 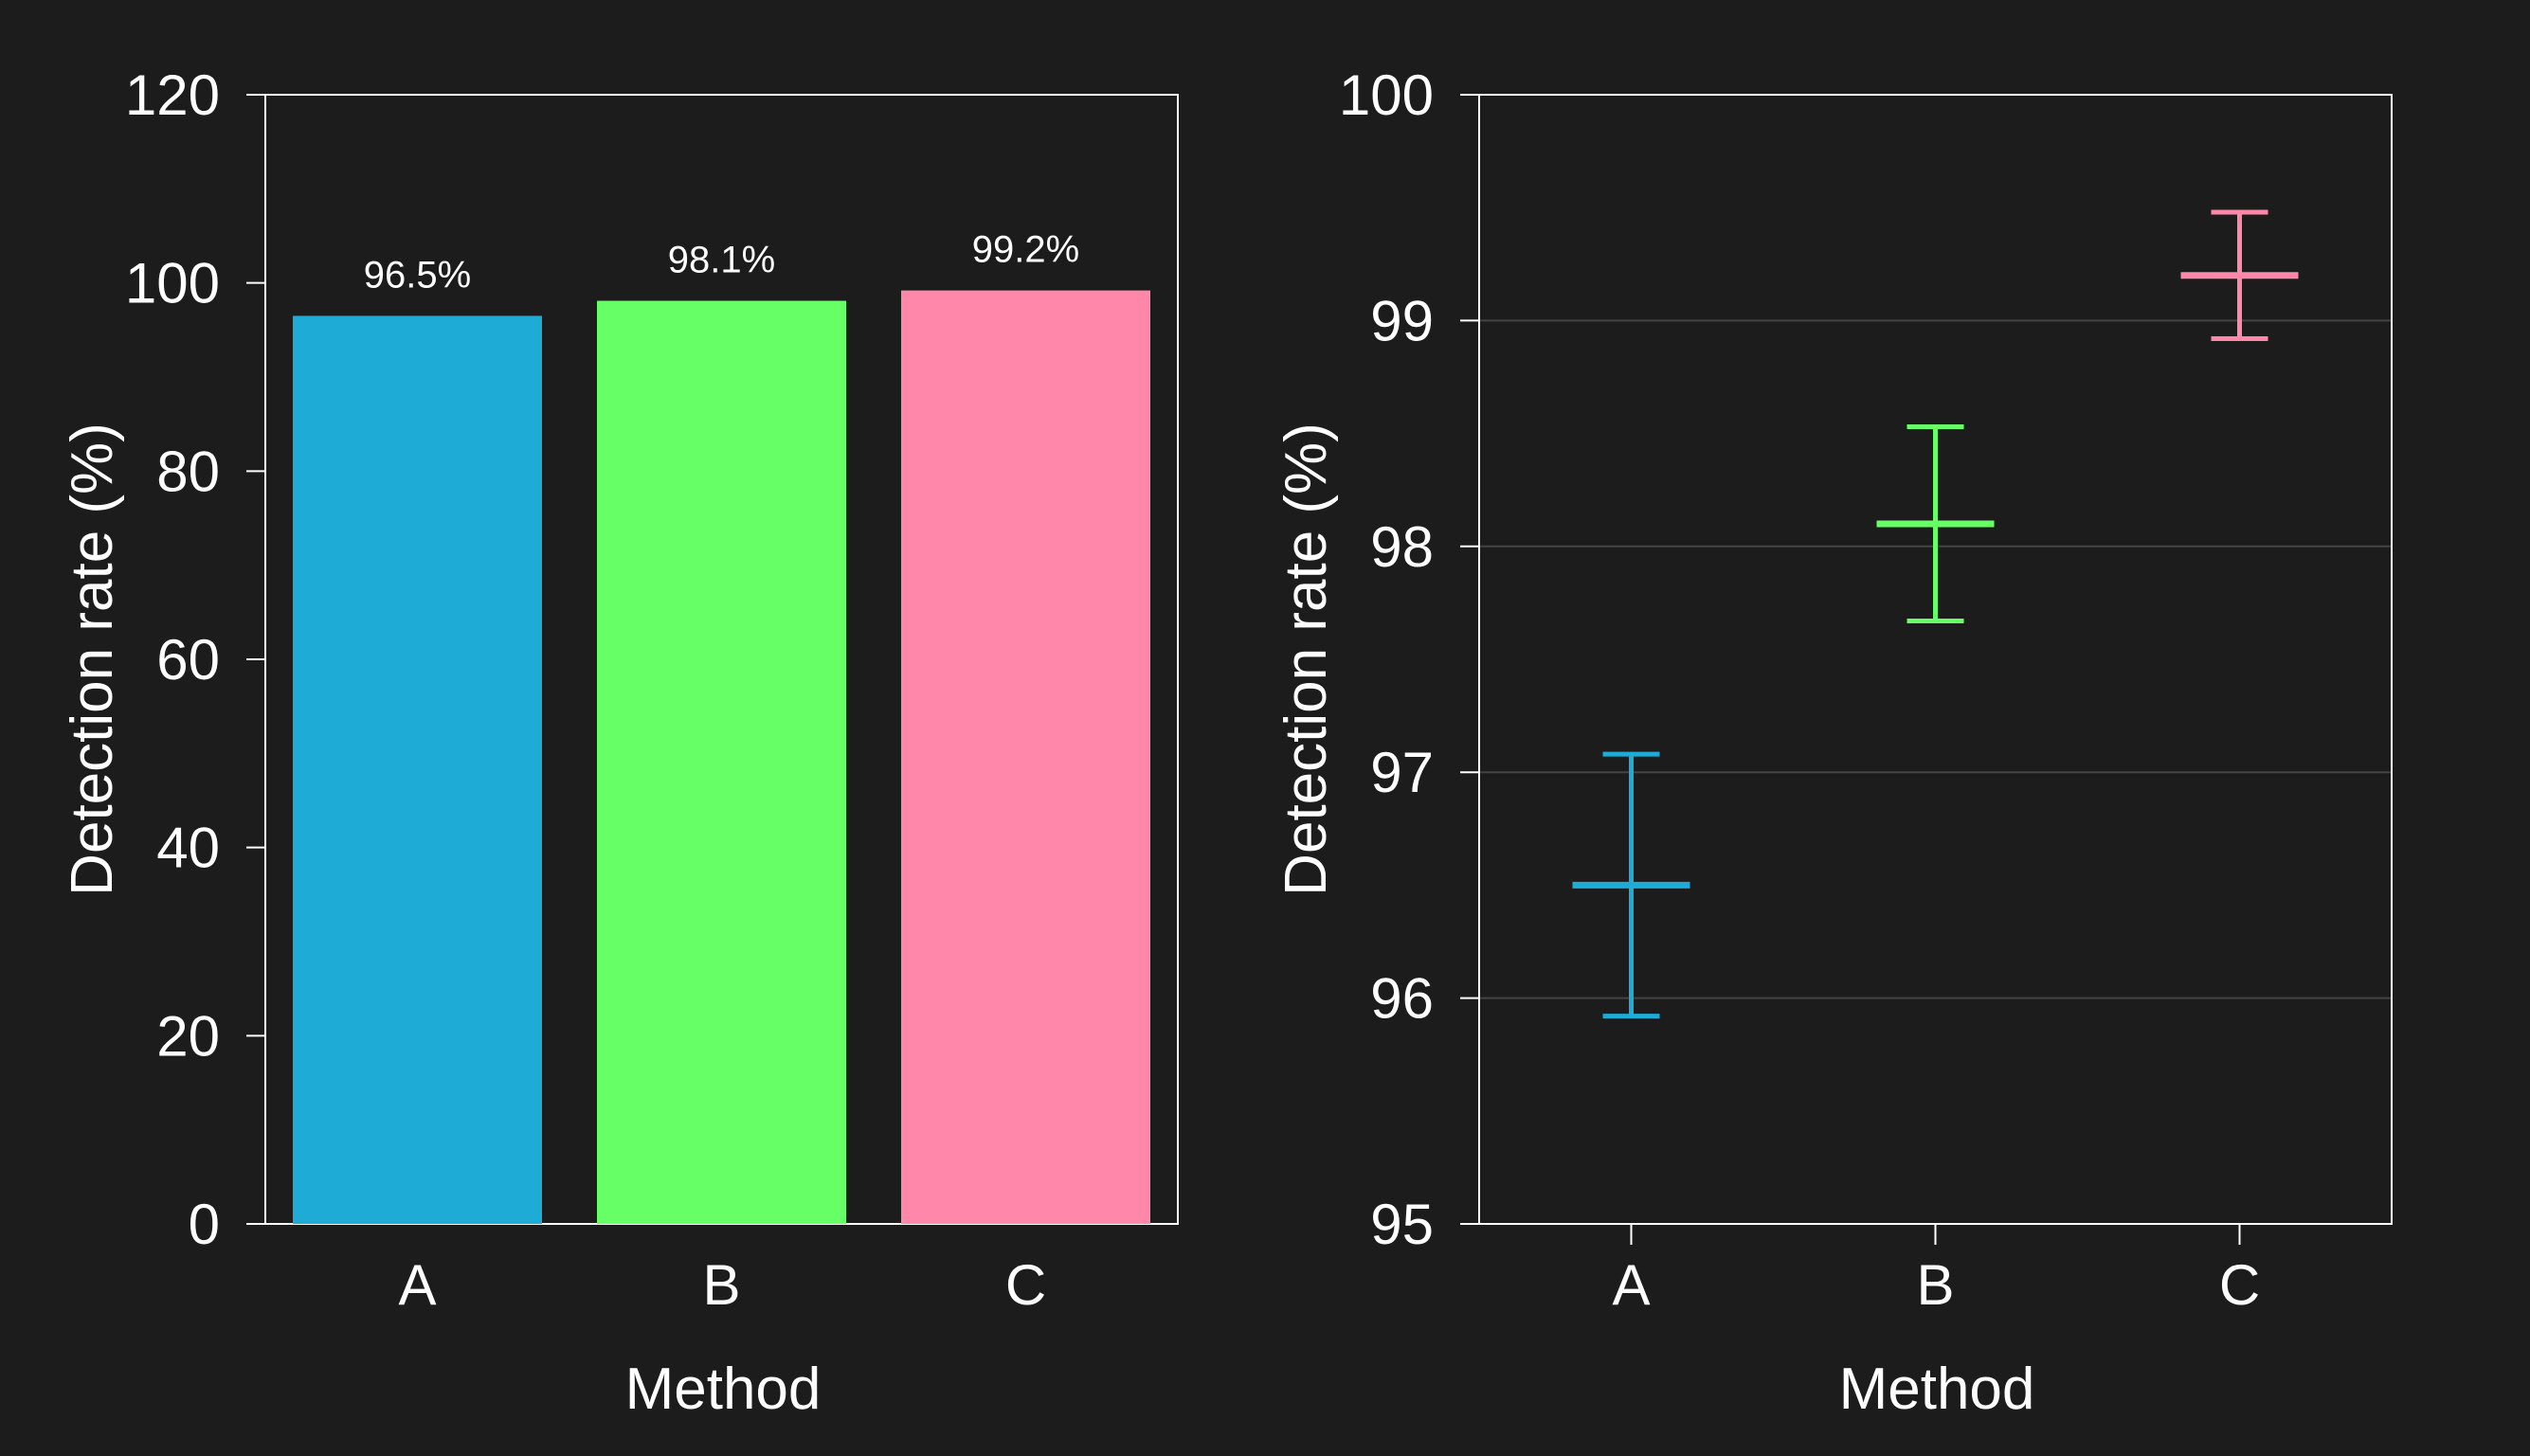 I want to click on errorbar-chart-y-axis-label: Detection rate (%), so click(x=1306, y=659).